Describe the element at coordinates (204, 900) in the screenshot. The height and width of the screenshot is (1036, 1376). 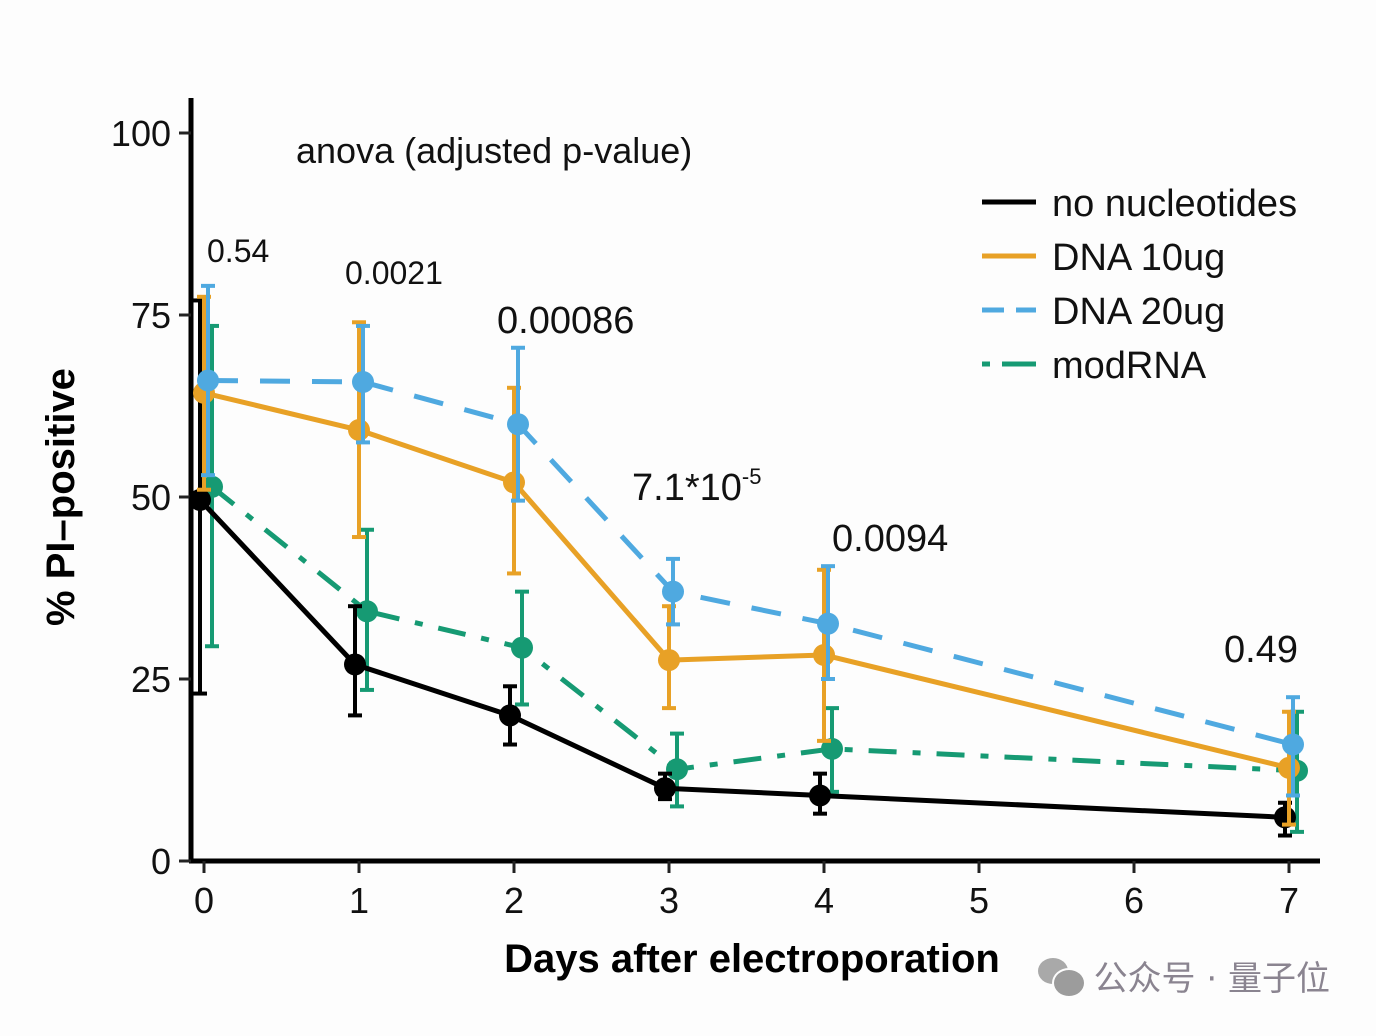
I see `x-tick-label: 0` at that location.